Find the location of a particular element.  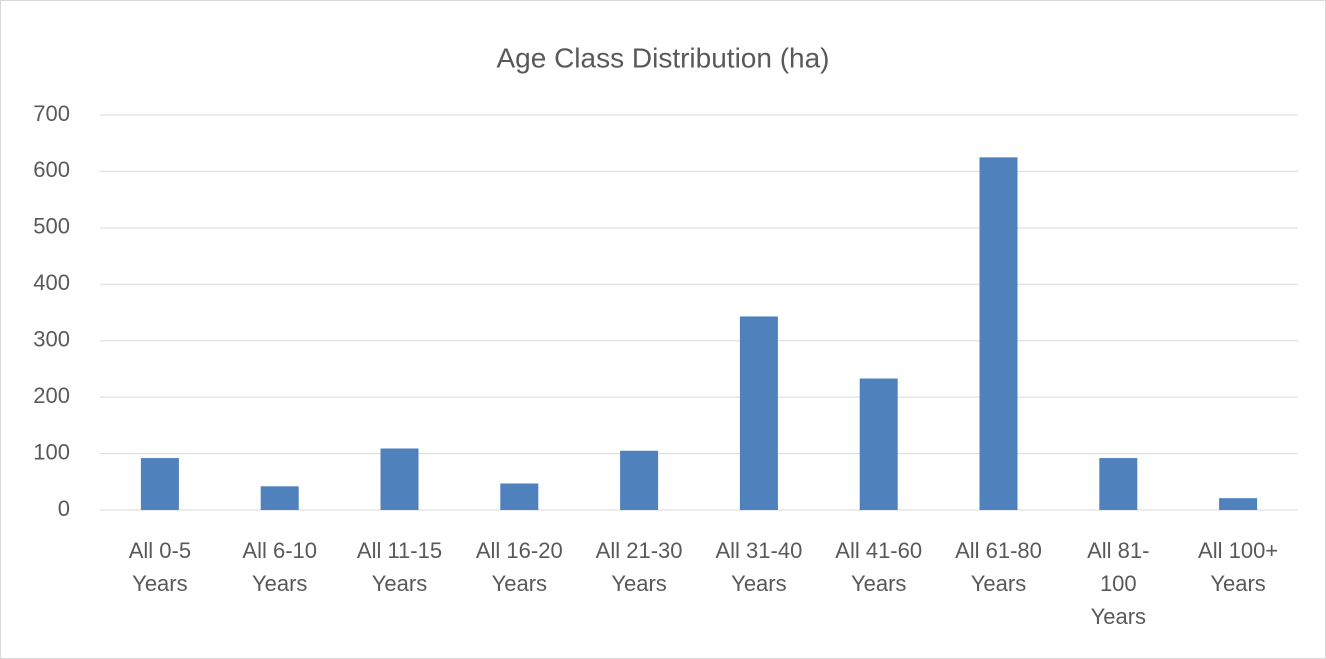

x-tick-label-line: All 11-15 is located at coordinates (399, 550).